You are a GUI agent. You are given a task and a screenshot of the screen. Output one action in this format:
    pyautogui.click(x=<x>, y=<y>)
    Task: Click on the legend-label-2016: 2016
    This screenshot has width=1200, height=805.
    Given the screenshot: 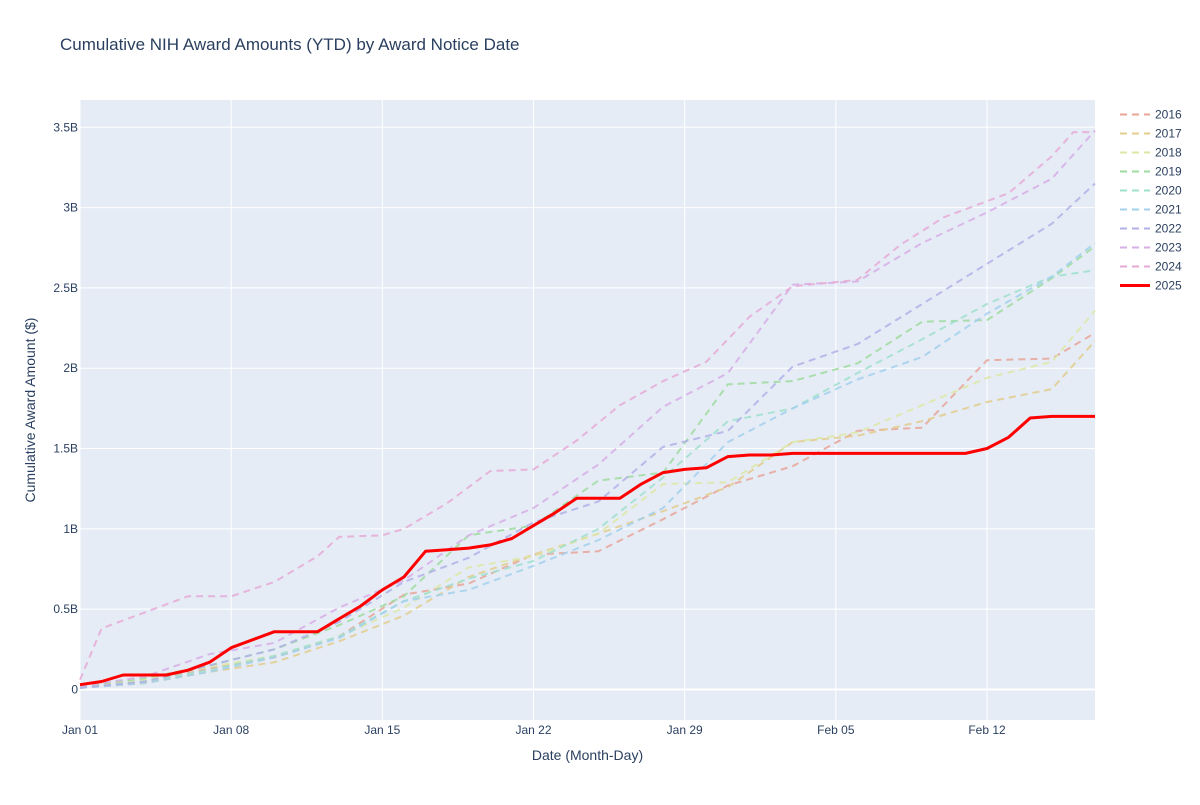 What is the action you would take?
    pyautogui.click(x=1168, y=115)
    